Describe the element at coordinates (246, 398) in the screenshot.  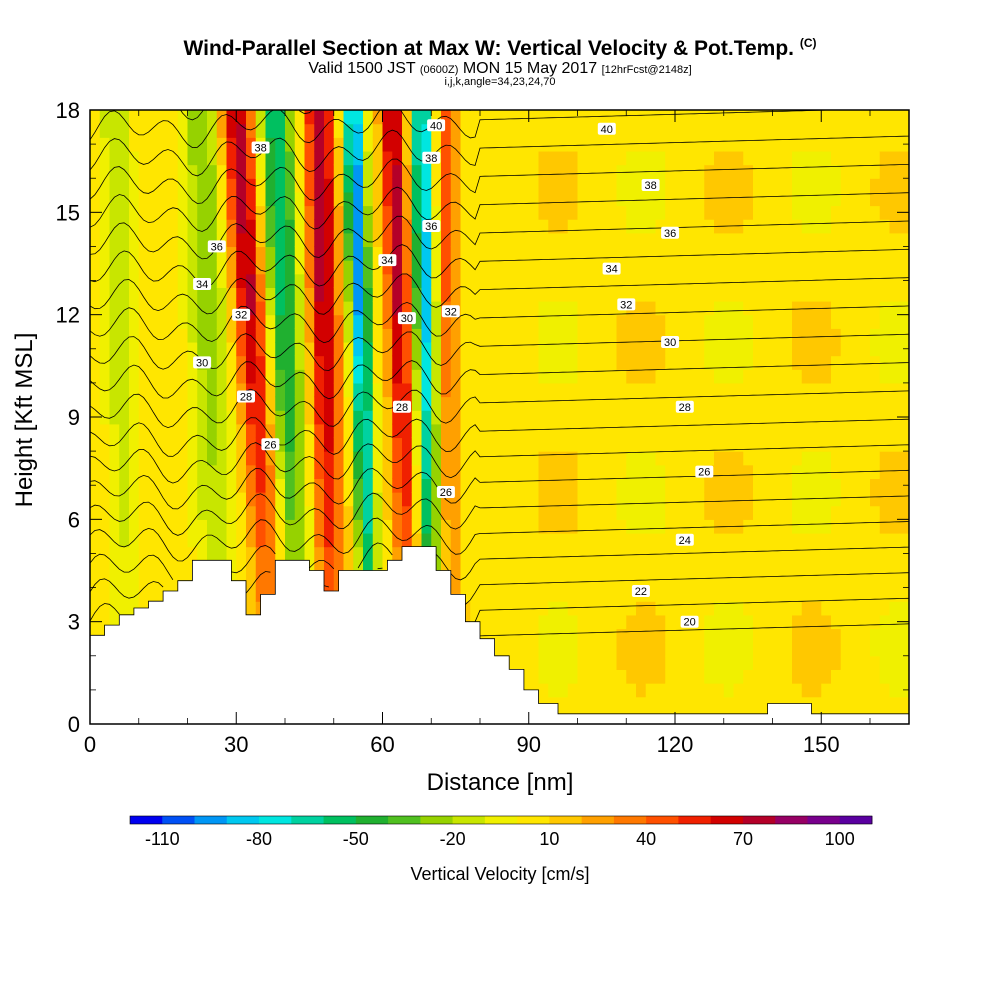
I see `theta-label-text: 28` at that location.